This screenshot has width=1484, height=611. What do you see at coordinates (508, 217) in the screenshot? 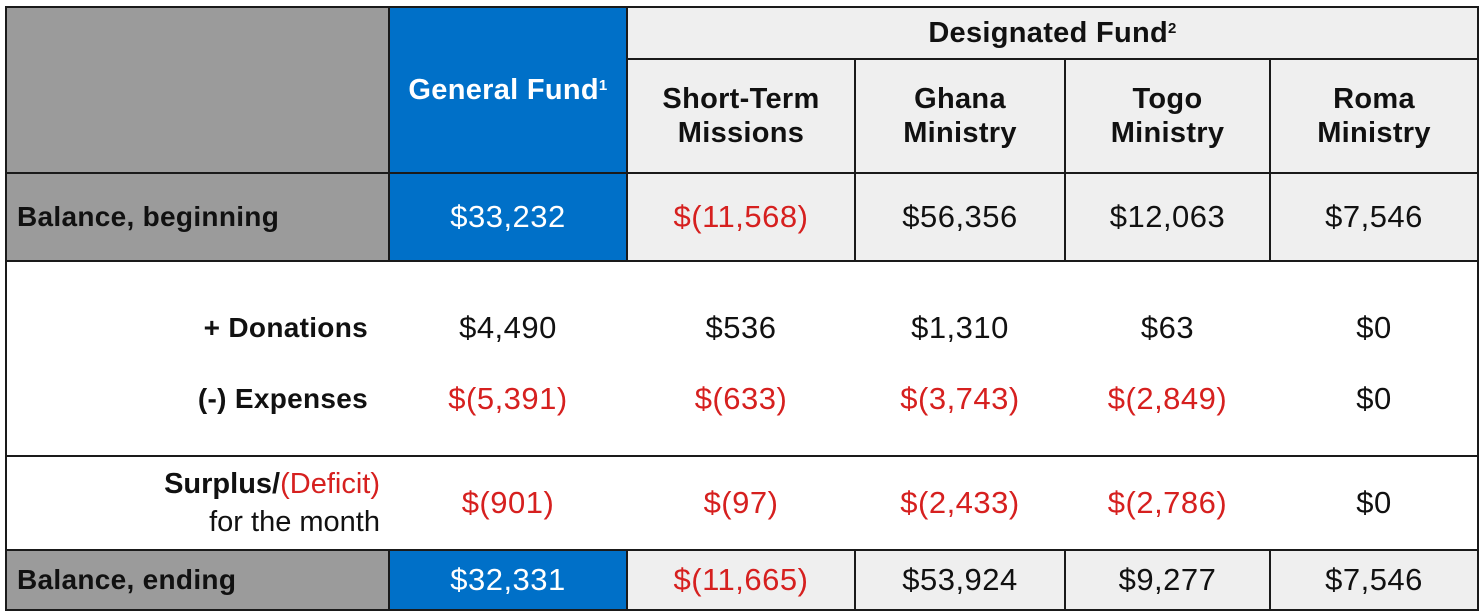
I see `general-fund-value: $33,232` at bounding box center [508, 217].